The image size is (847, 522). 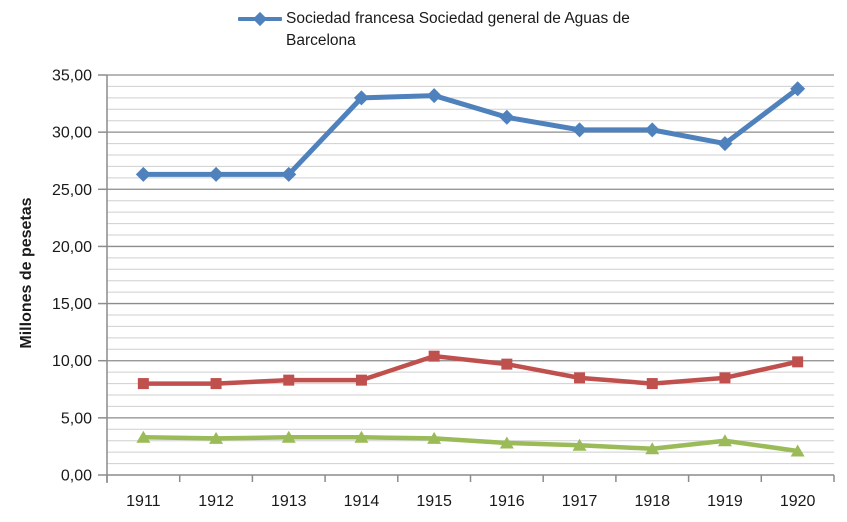 What do you see at coordinates (72, 361) in the screenshot?
I see `y-tick-label: 10,00` at bounding box center [72, 361].